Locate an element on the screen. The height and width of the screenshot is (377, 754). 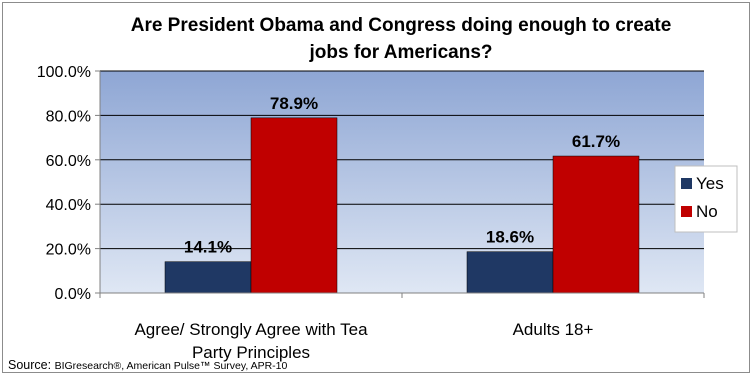
legend-swatch-yes is located at coordinates (686, 183).